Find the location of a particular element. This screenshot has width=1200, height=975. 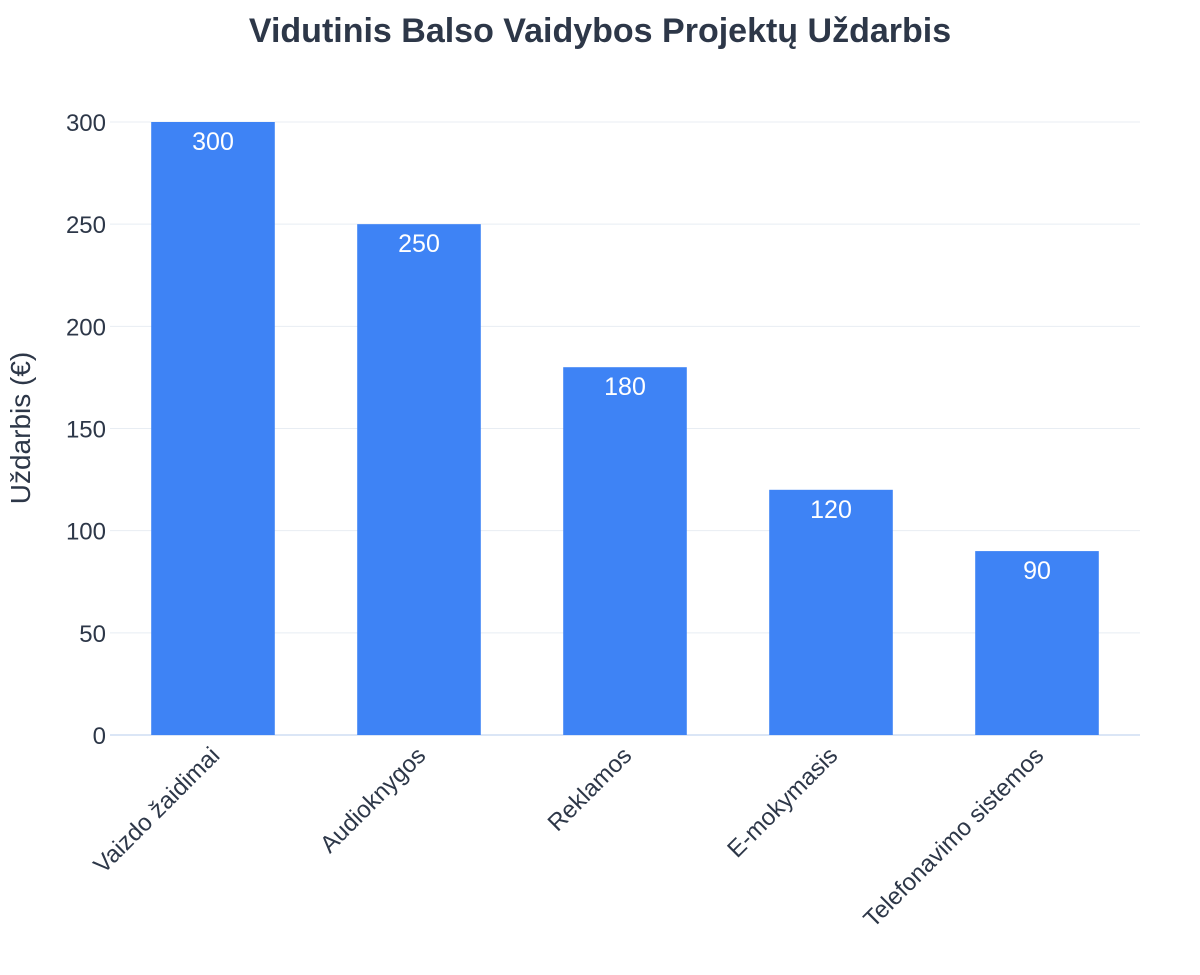

x-category-label: Telefonavimo sistemos is located at coordinates (953, 837).